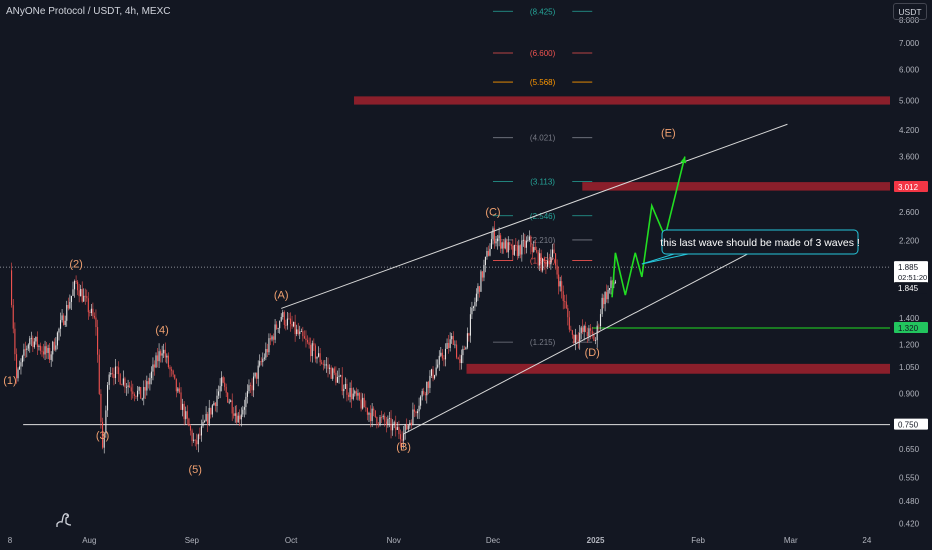  What do you see at coordinates (194, 470) in the screenshot?
I see `wave-label: (5)` at bounding box center [194, 470].